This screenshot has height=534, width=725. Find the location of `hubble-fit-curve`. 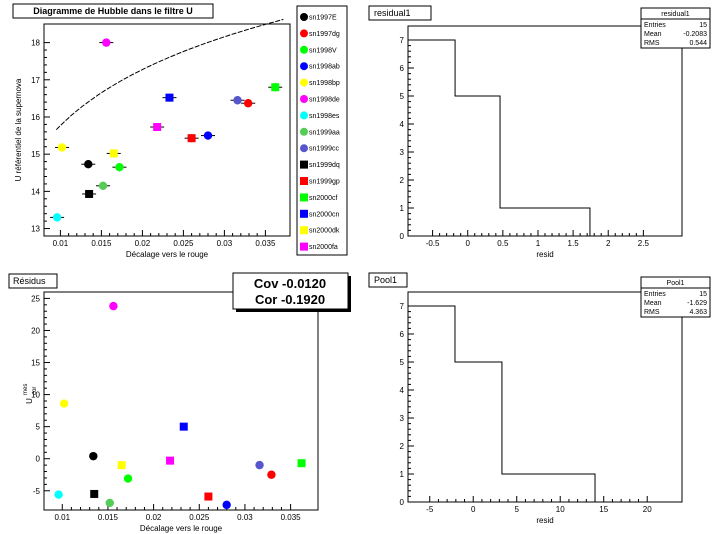

hubble-fit-curve is located at coordinates (169, 74).